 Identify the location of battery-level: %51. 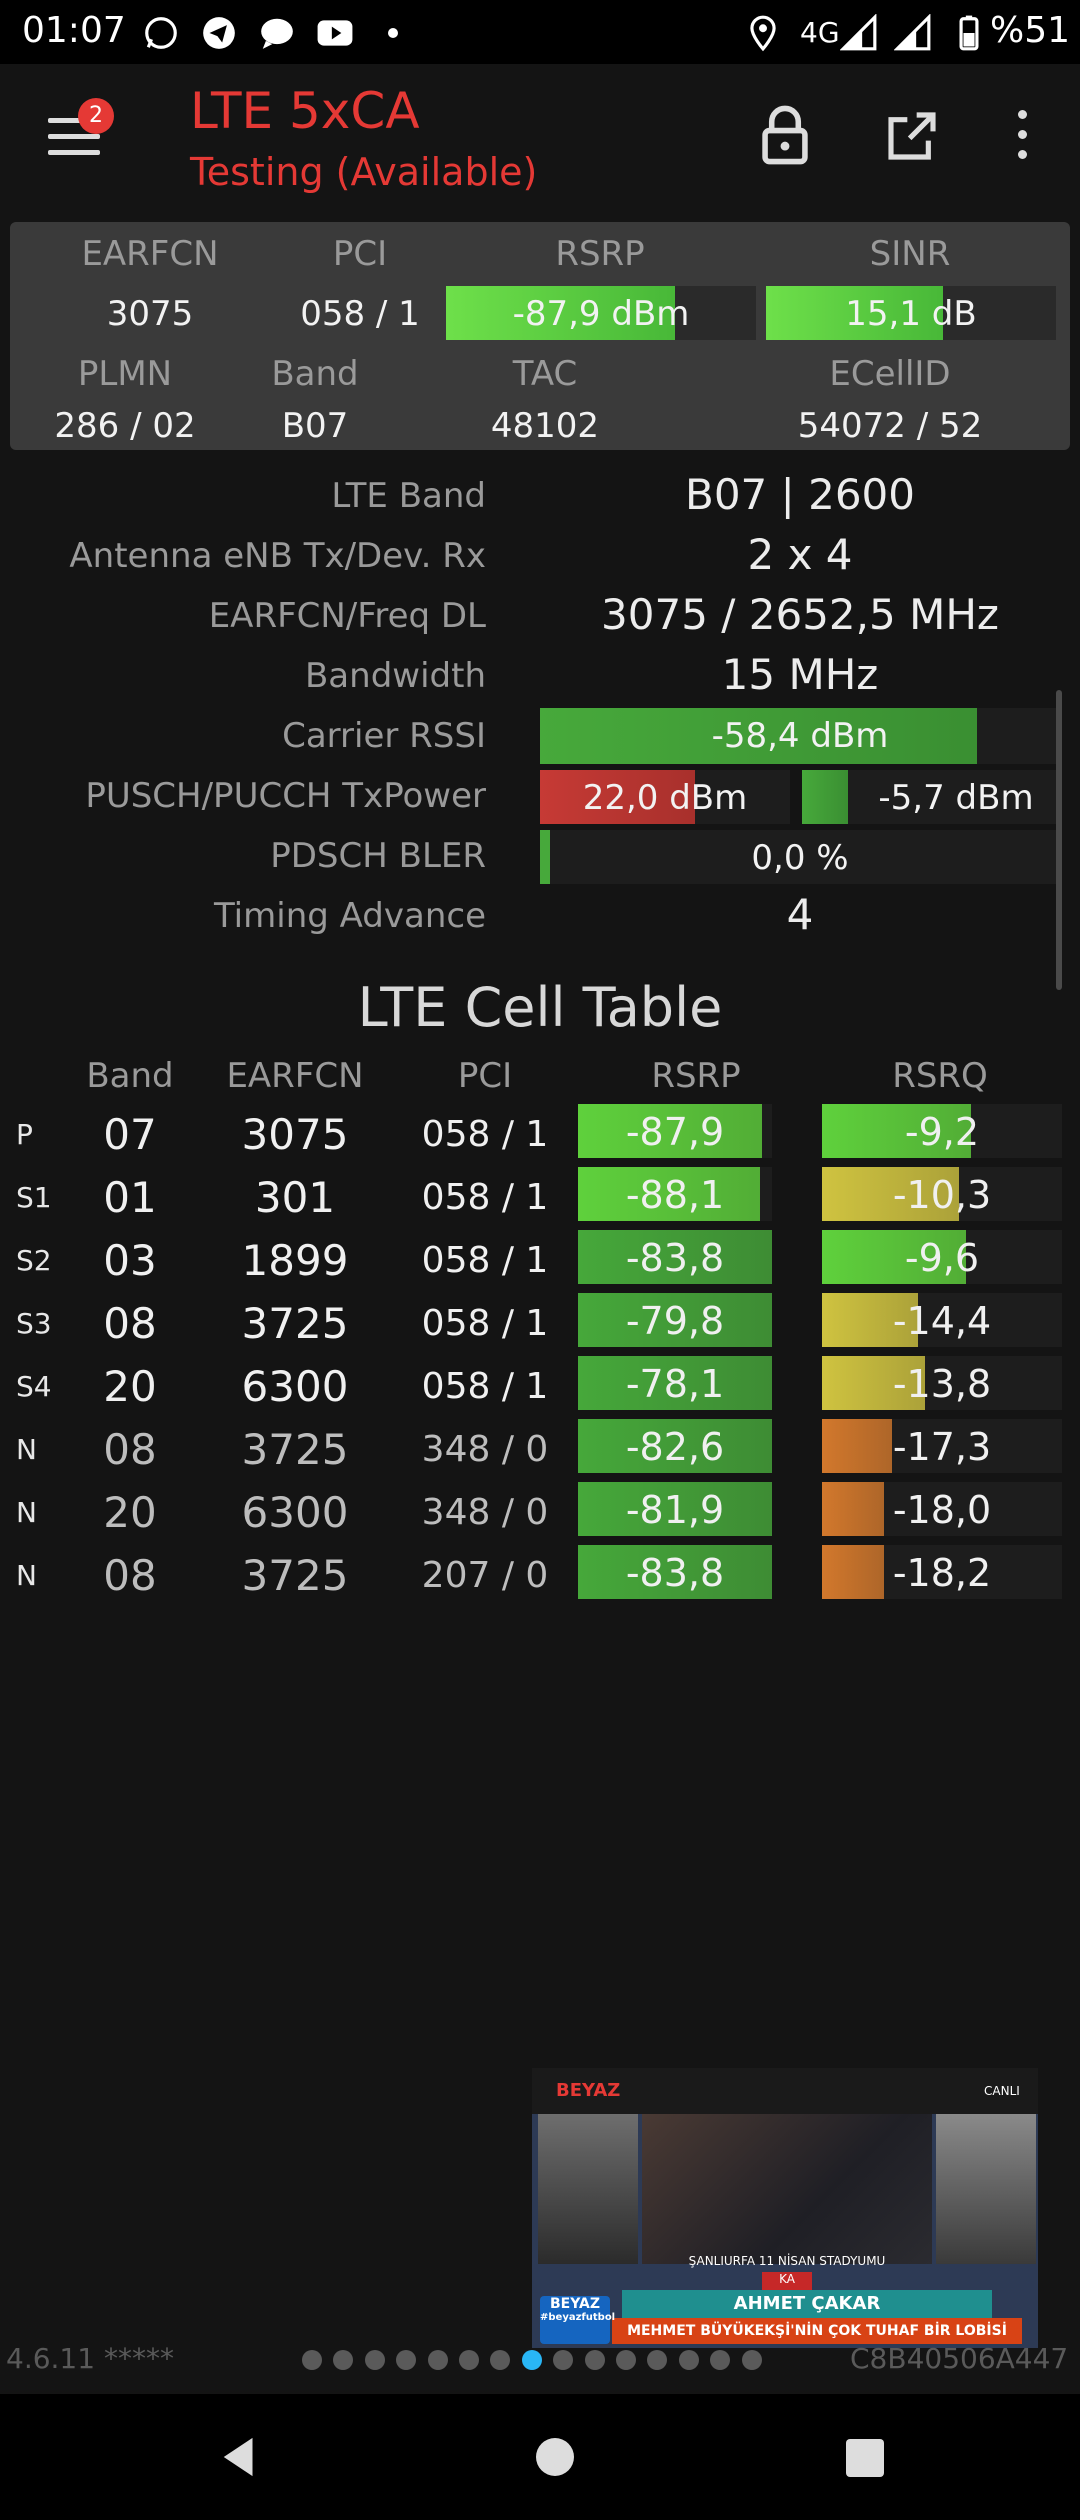
(1030, 30).